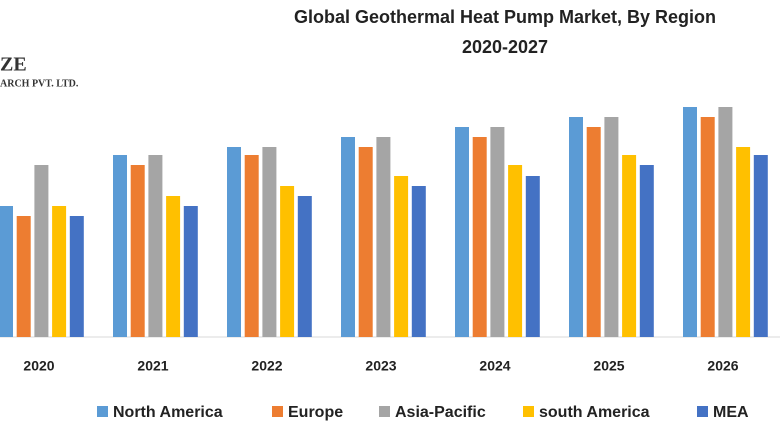  Describe the element at coordinates (440, 412) in the screenshot. I see `legend-label: Asia-Pacific` at that location.